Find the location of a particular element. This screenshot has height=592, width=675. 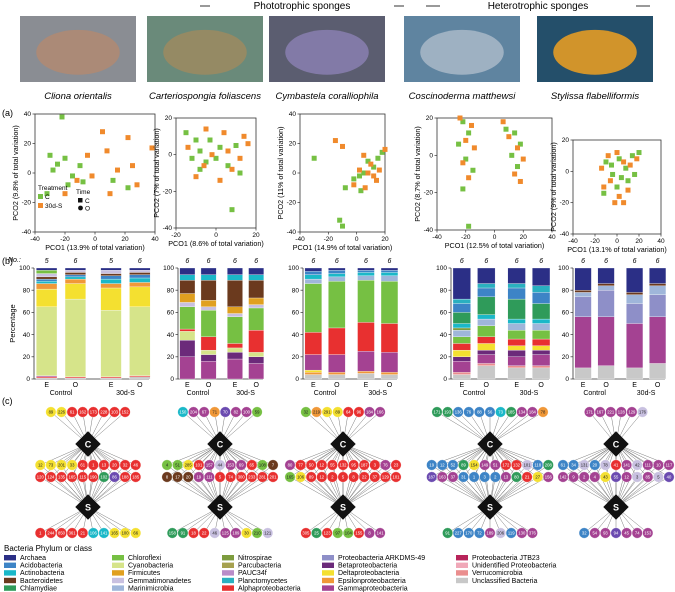

x-tick-label: 40 is located at coordinates (155, 239).